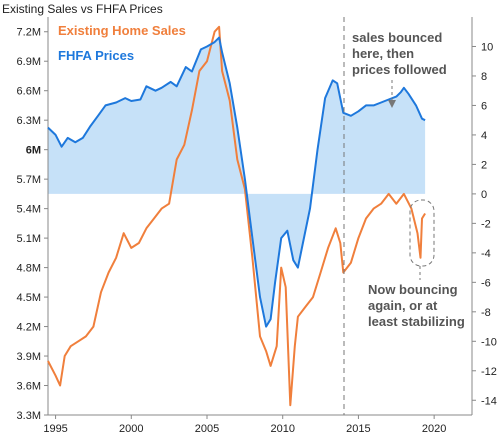  I want to click on annotation-bottom-line-1: Now bouncing, so click(413, 289).